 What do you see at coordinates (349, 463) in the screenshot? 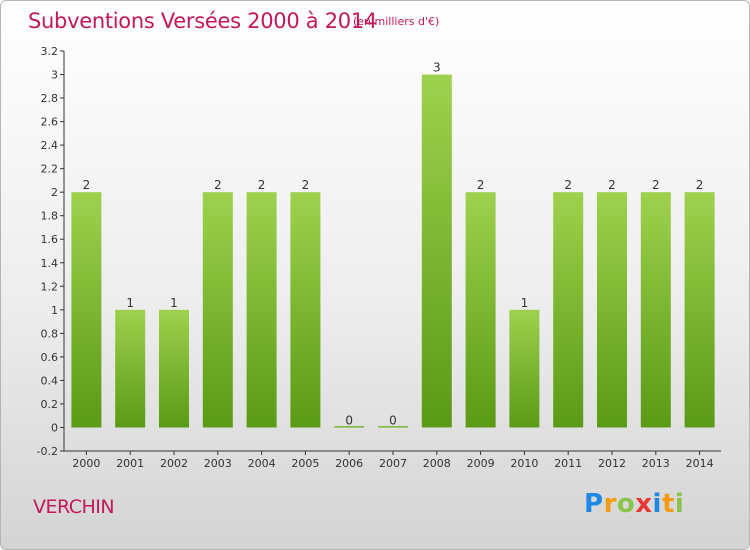
I see `x-tick-label: 2006` at bounding box center [349, 463].